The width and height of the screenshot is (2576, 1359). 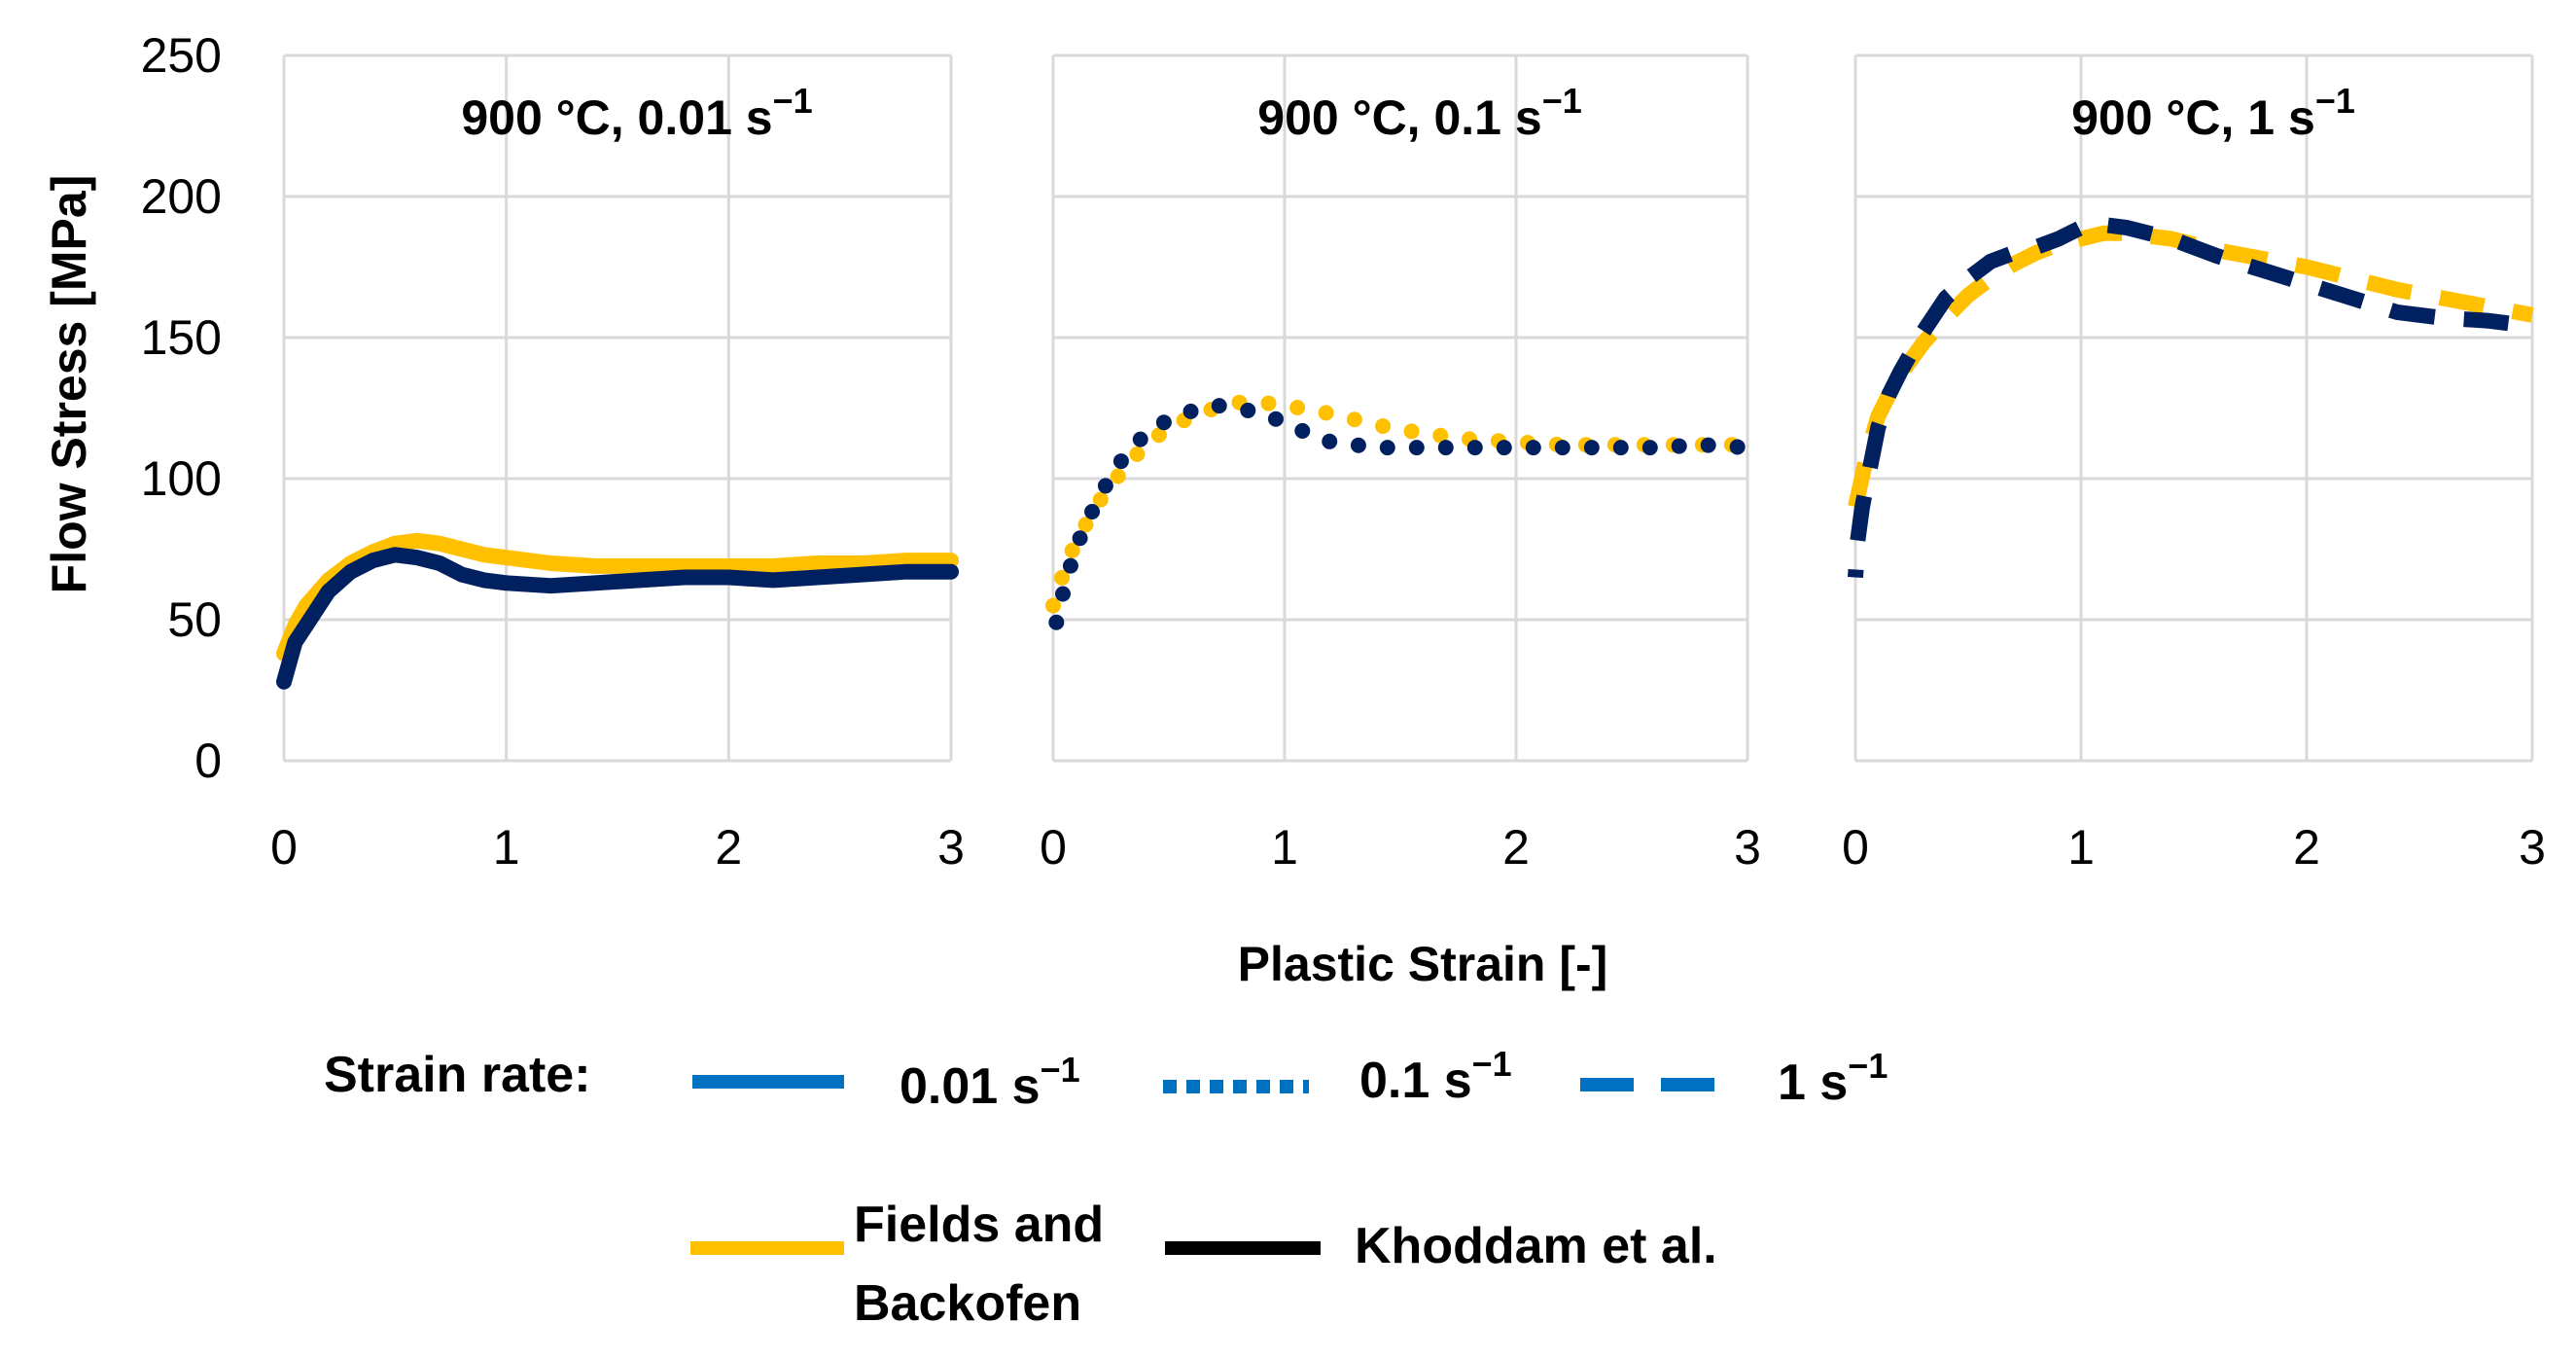 I want to click on legend-rate-0.1: 0.1 s−1, so click(x=1436, y=1076).